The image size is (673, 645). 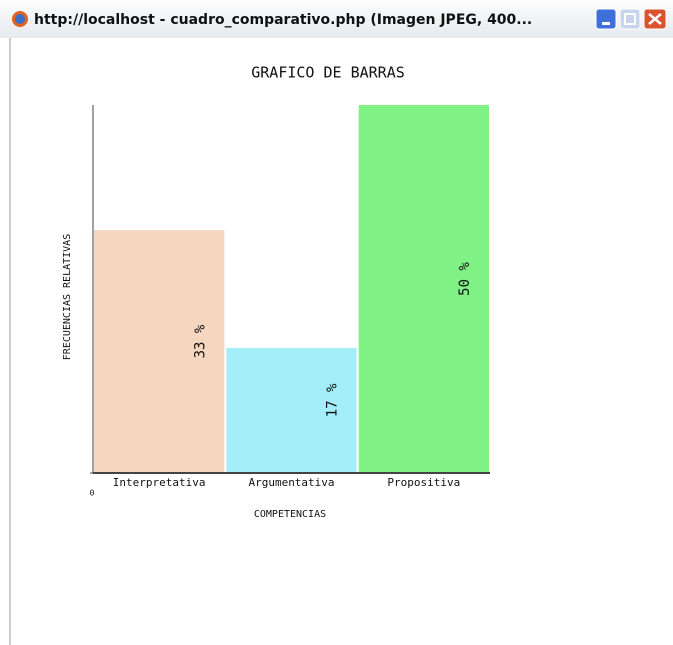 I want to click on x-tick-label: Propositiva, so click(x=423, y=482).